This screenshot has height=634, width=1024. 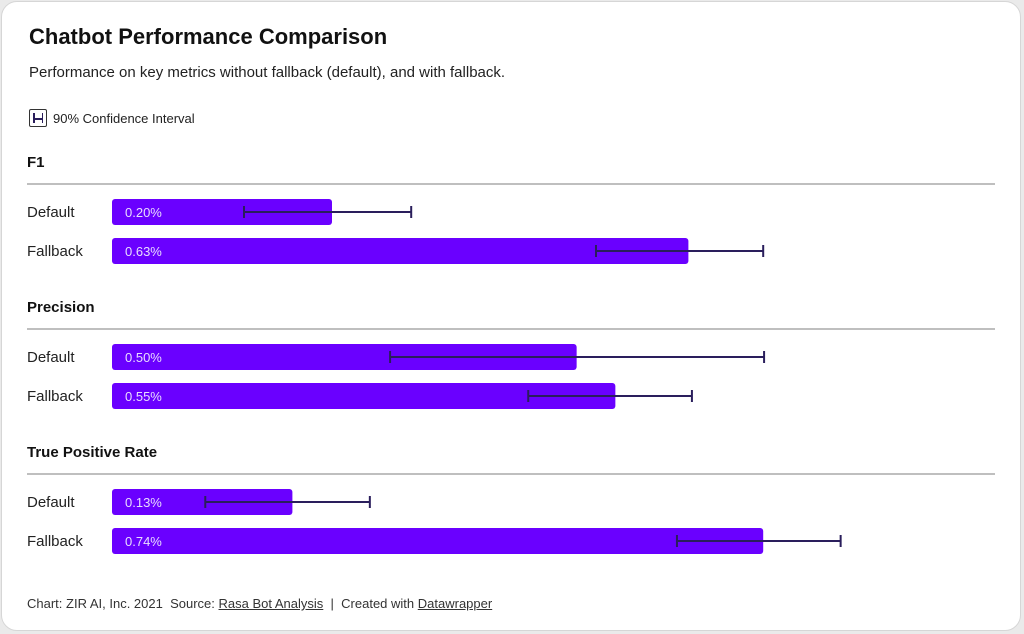 What do you see at coordinates (208, 36) in the screenshot?
I see `chart-title: Chatbot Performance Comparison` at bounding box center [208, 36].